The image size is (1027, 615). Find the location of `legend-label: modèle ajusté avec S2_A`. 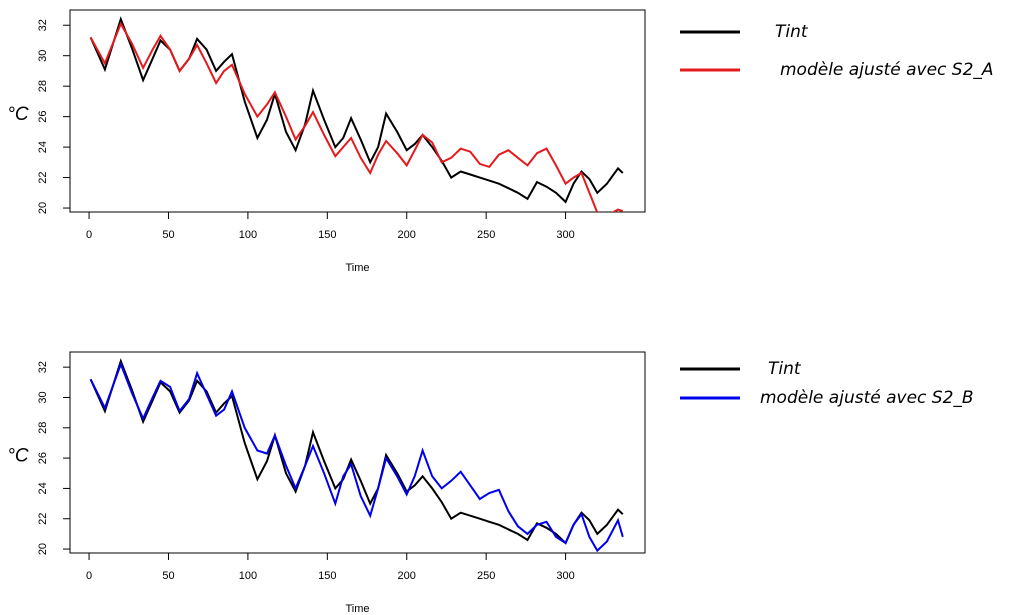

legend-label: modèle ajusté avec S2_A is located at coordinates (887, 70).